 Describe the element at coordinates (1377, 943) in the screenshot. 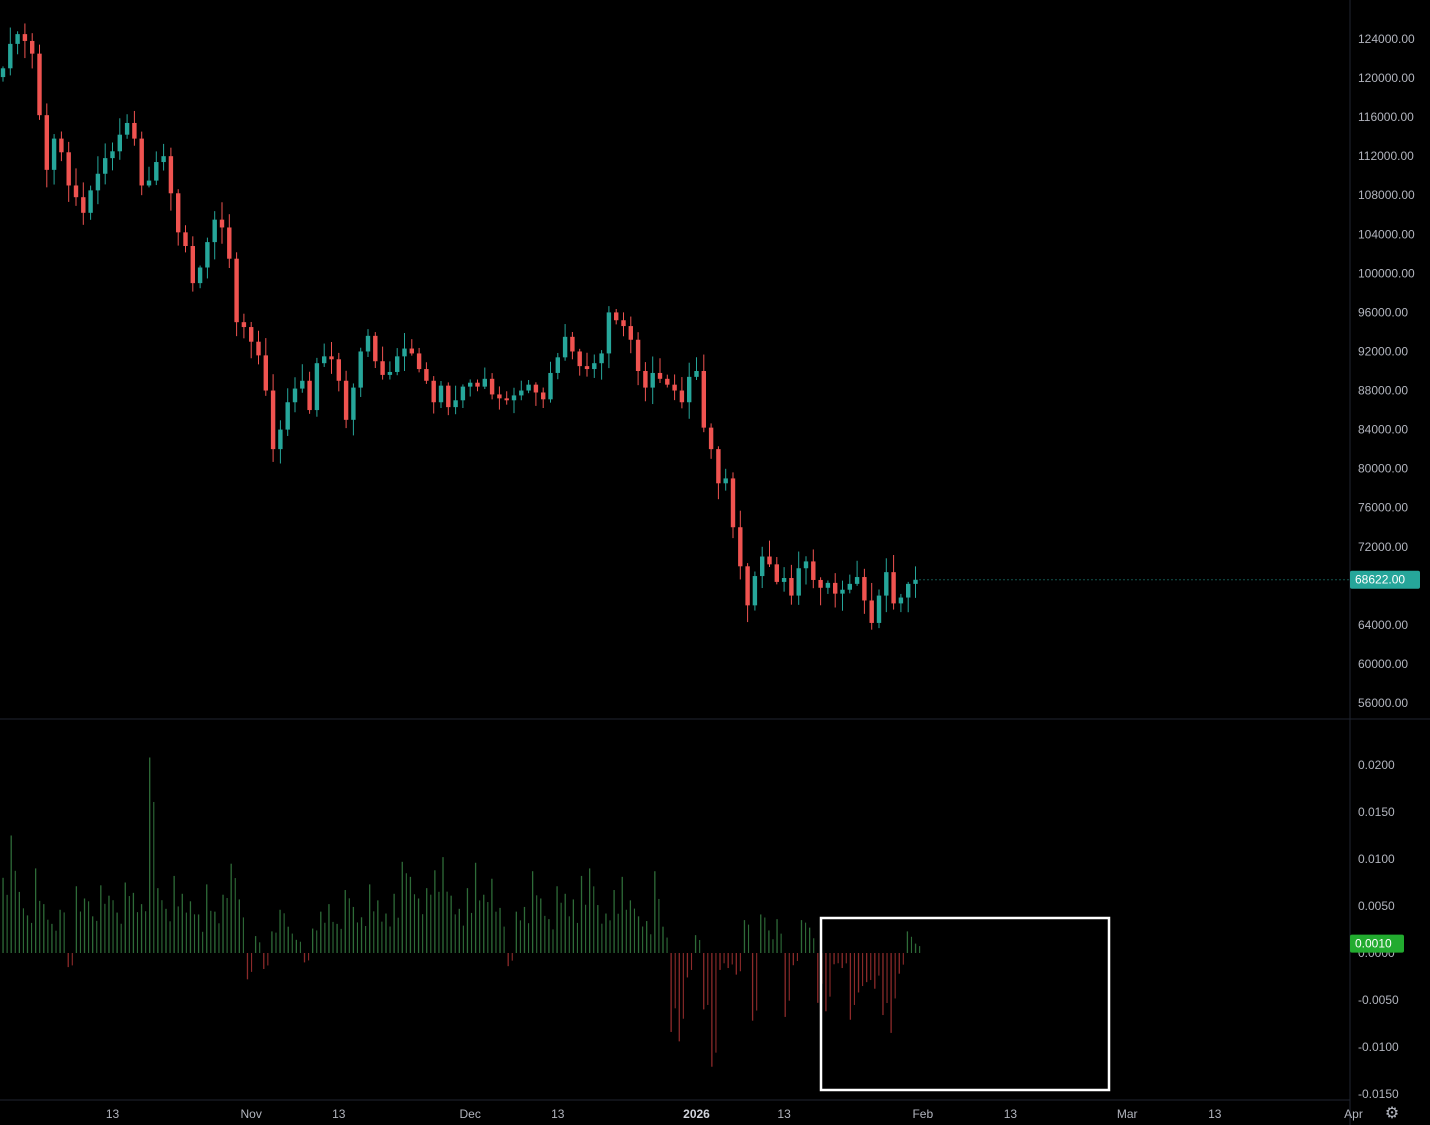

I see `last-indicator-badge` at that location.